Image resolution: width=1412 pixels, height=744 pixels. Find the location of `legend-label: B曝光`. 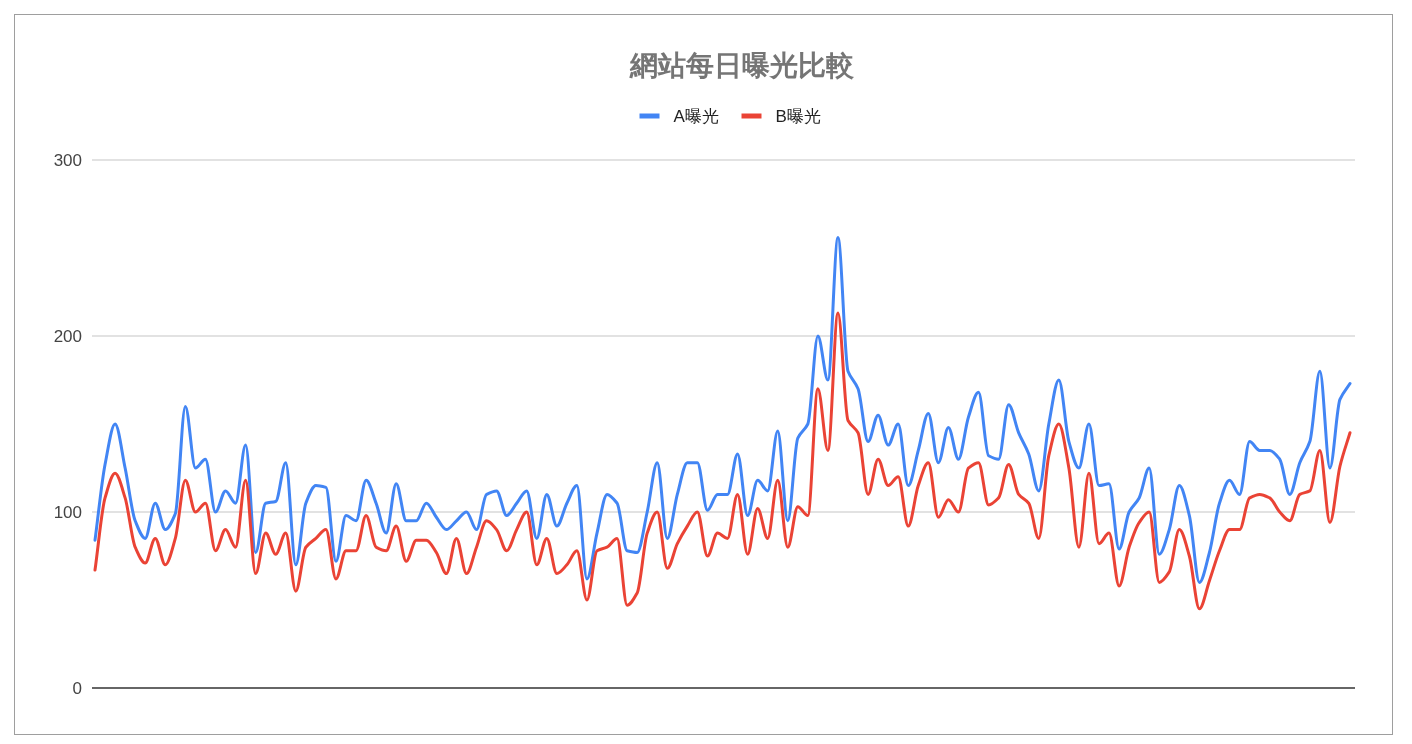

legend-label: B曝光 is located at coordinates (798, 116).